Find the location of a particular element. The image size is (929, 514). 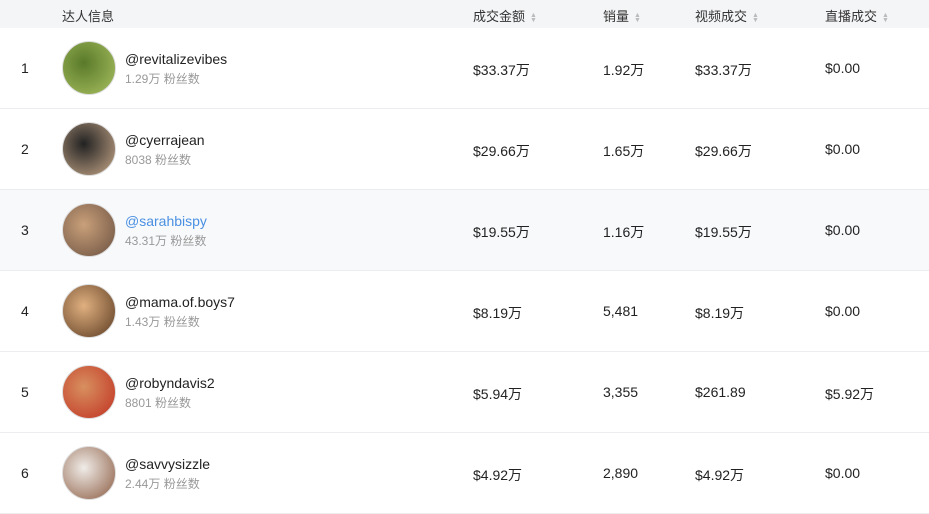

follower-count: 8038 粉丝数 is located at coordinates (158, 160).